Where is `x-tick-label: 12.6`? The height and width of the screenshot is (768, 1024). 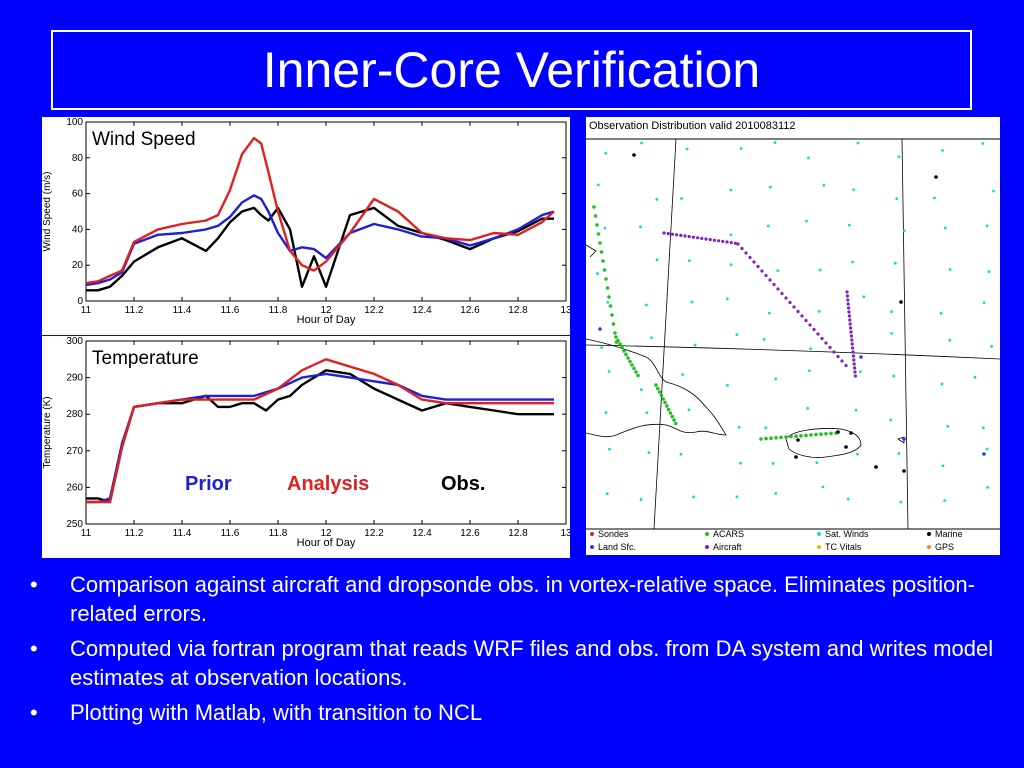
x-tick-label: 12.6 is located at coordinates (470, 310).